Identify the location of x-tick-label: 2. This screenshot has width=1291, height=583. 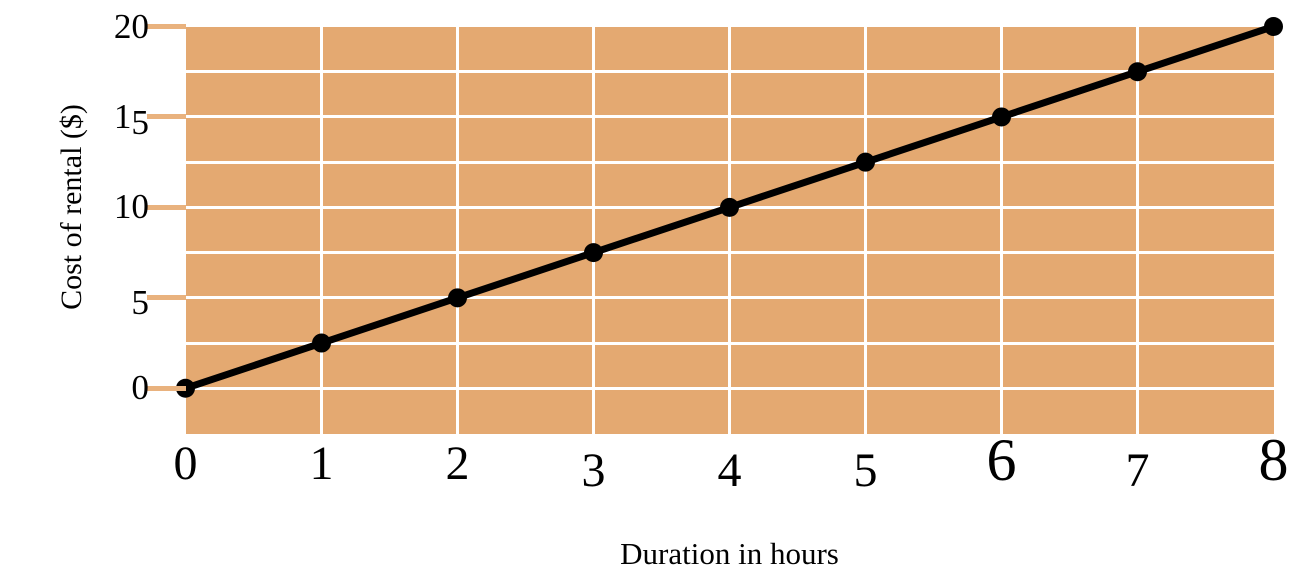
(457, 463).